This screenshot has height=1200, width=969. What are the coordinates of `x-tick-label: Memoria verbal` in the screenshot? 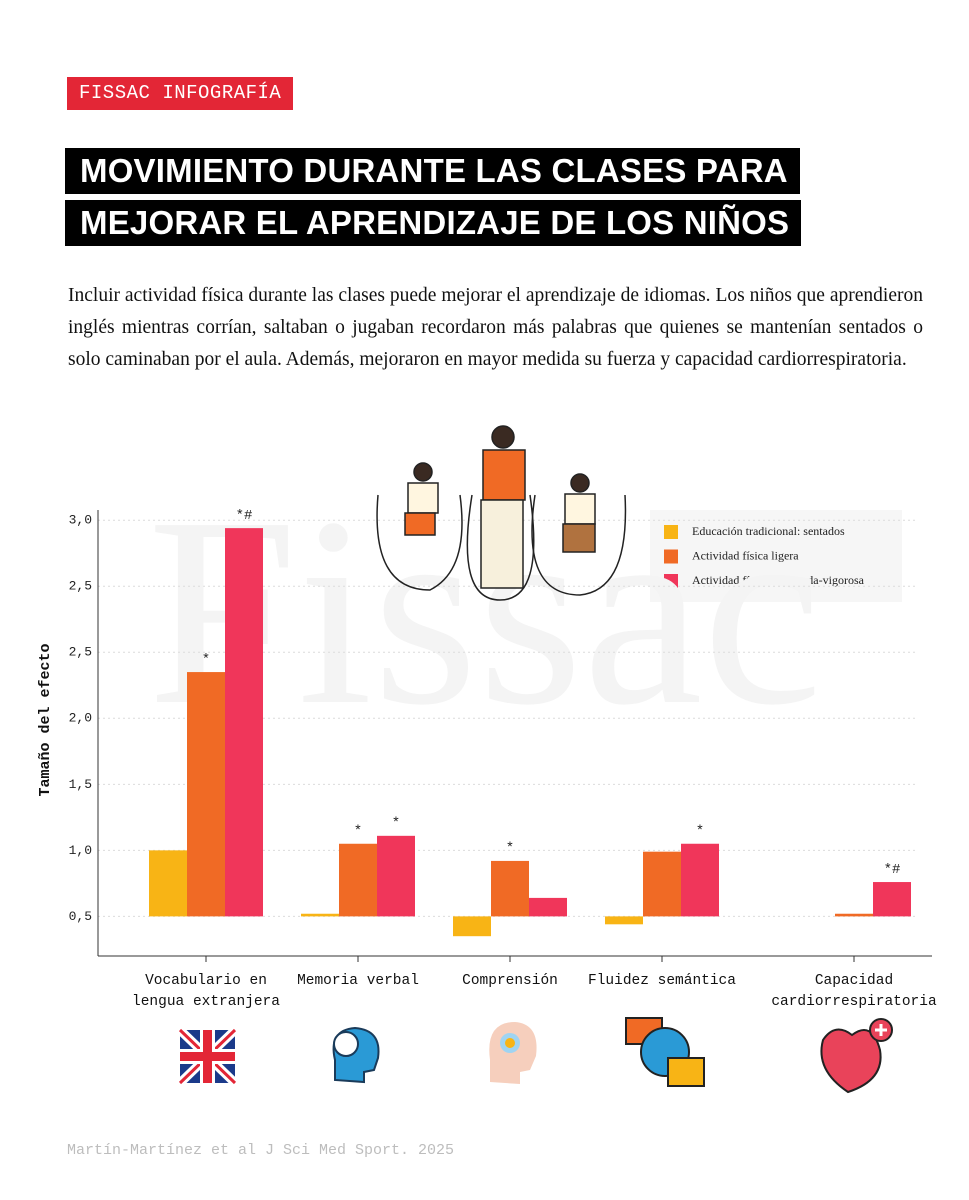 It's located at (358, 981).